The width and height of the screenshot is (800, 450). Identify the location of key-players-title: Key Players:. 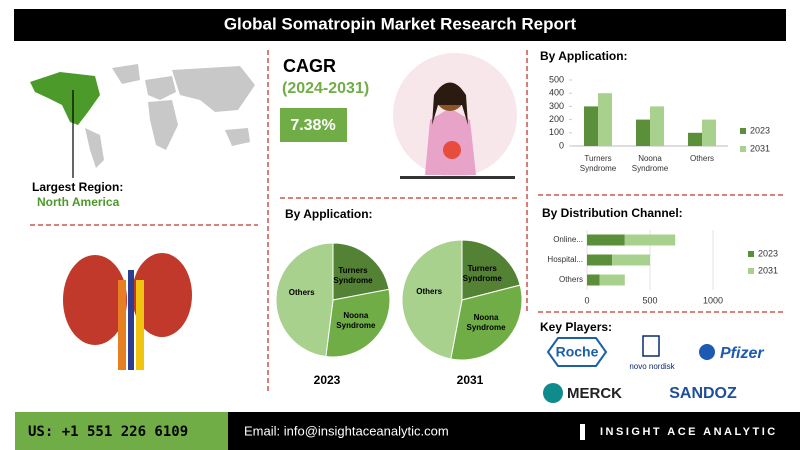
(576, 327).